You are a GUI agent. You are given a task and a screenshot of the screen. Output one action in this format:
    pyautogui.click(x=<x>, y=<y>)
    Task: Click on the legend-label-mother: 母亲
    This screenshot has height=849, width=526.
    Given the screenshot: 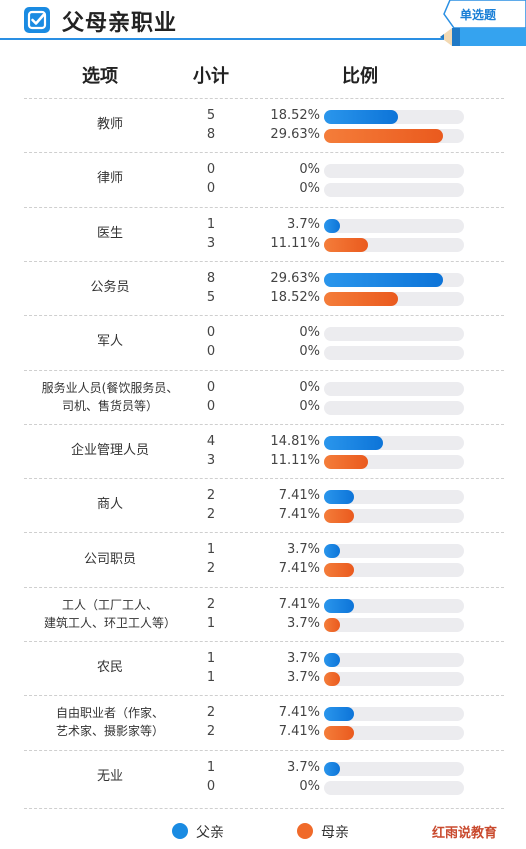 What is the action you would take?
    pyautogui.click(x=335, y=833)
    